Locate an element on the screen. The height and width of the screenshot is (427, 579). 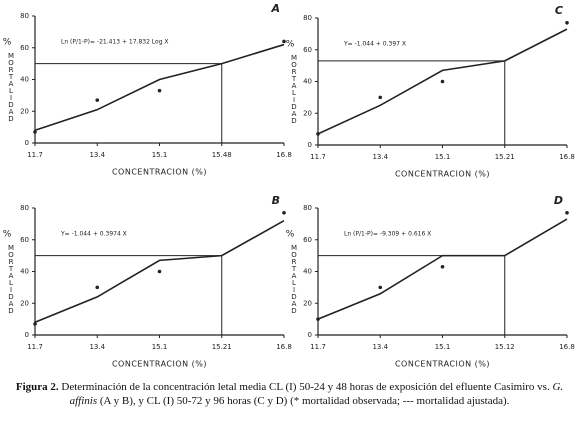
x-tick-label: 15.48 is located at coordinates (222, 155).